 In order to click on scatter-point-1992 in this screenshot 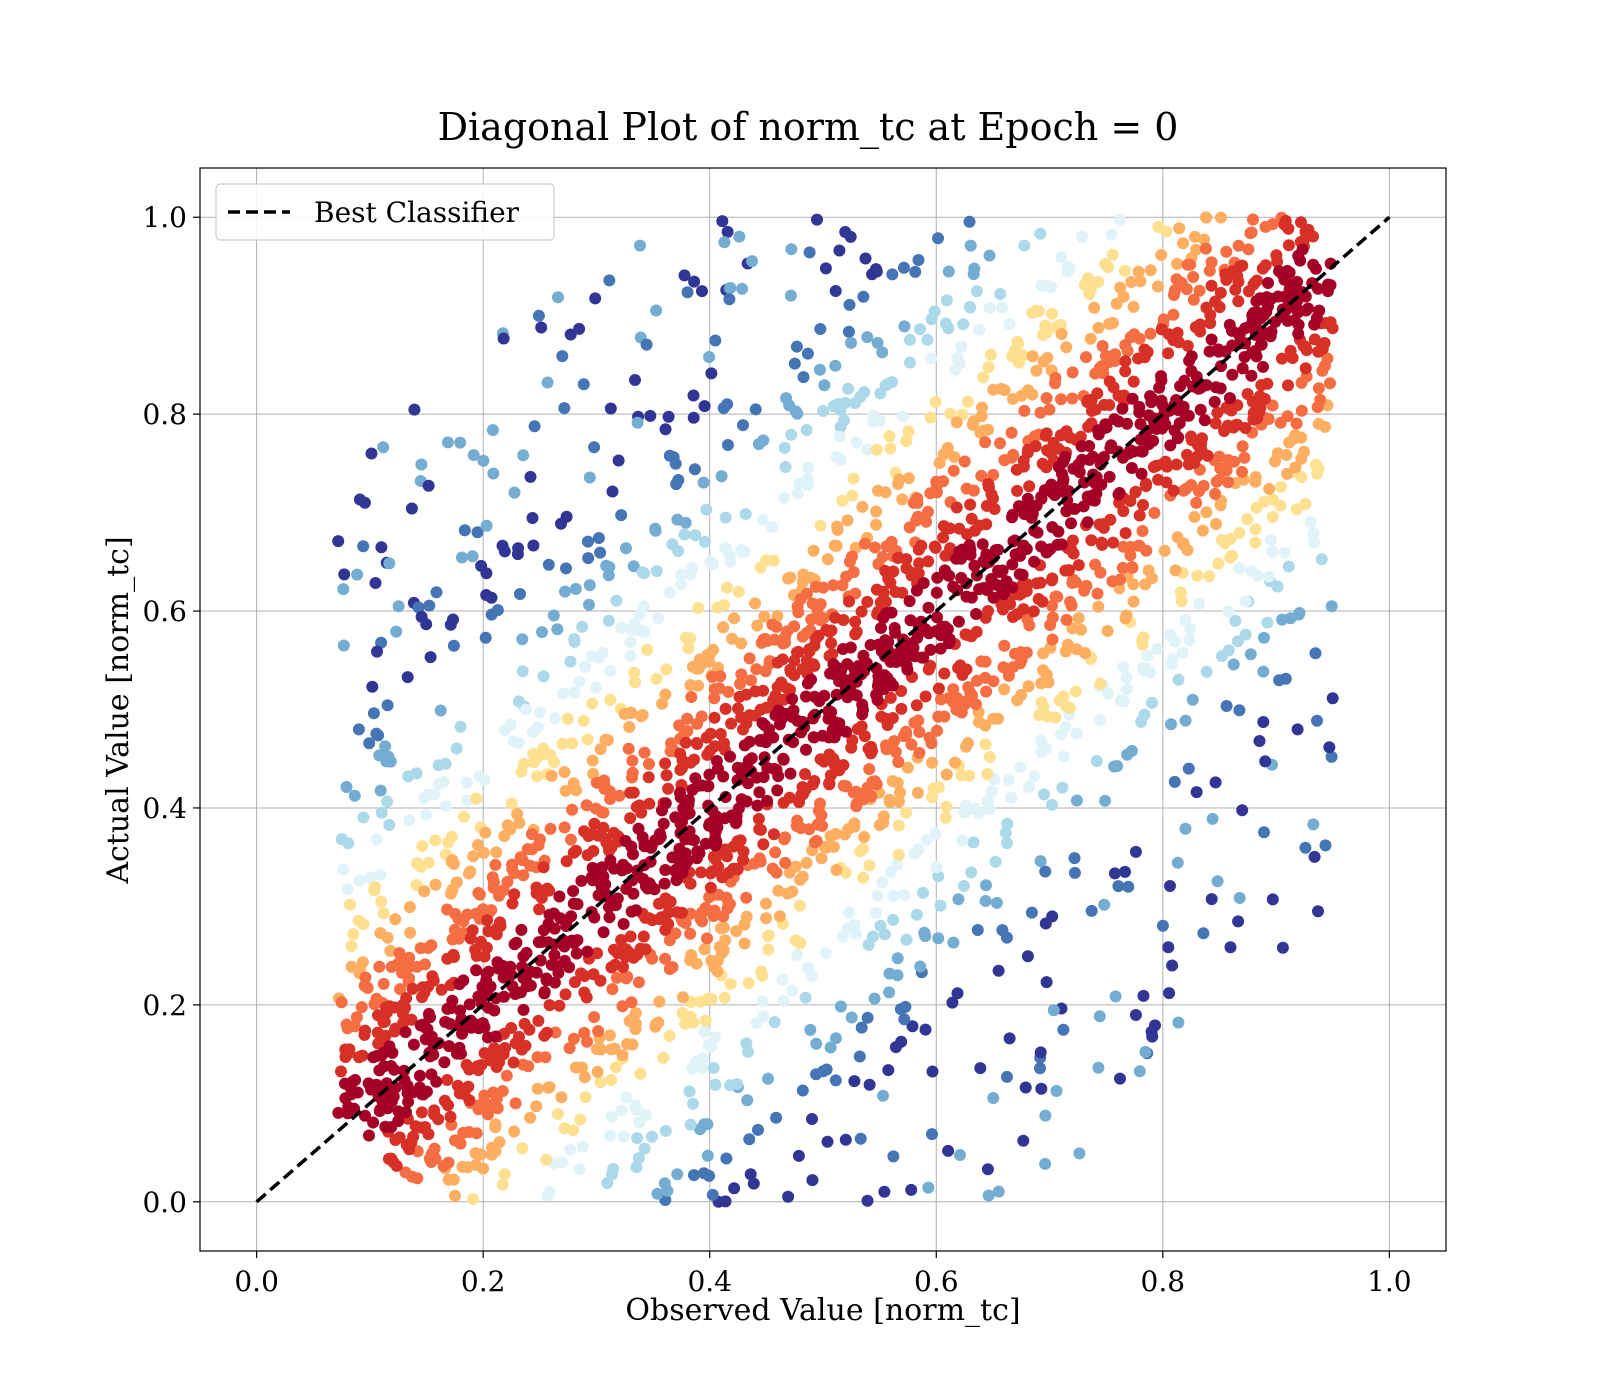, I will do `click(384, 1021)`.